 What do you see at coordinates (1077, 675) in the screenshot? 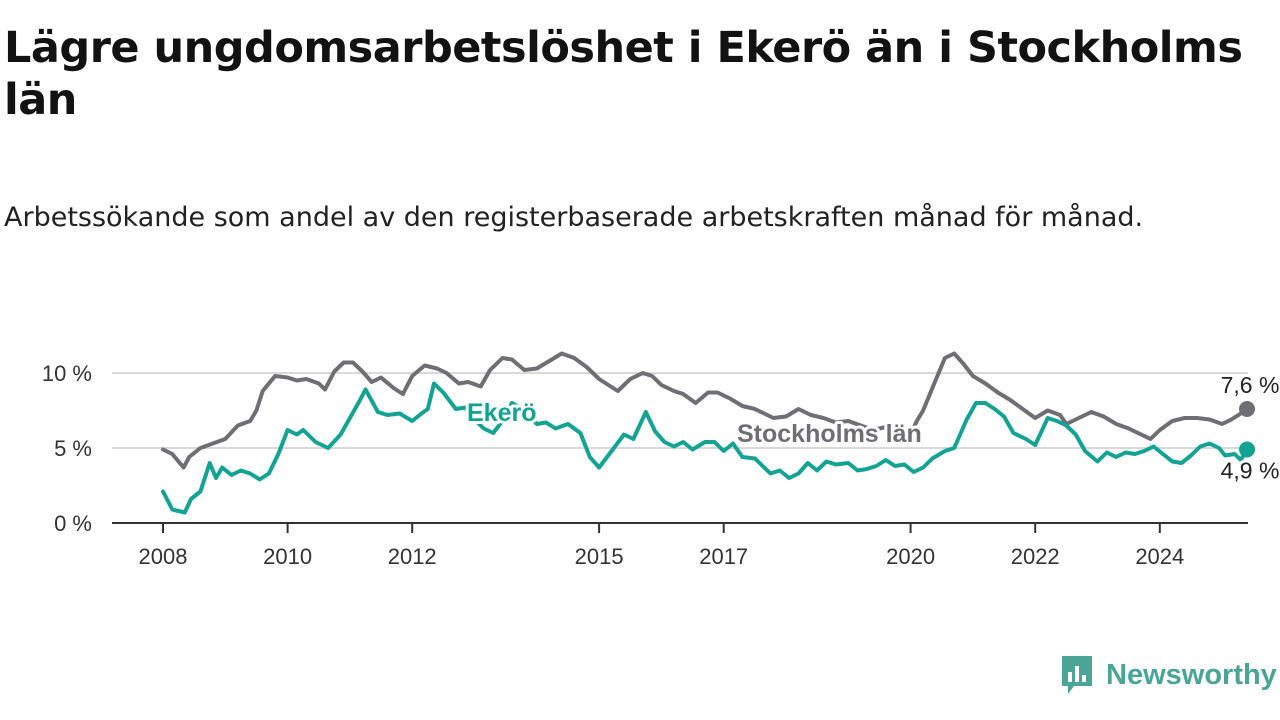
I see `newsworthy-logo-icon` at bounding box center [1077, 675].